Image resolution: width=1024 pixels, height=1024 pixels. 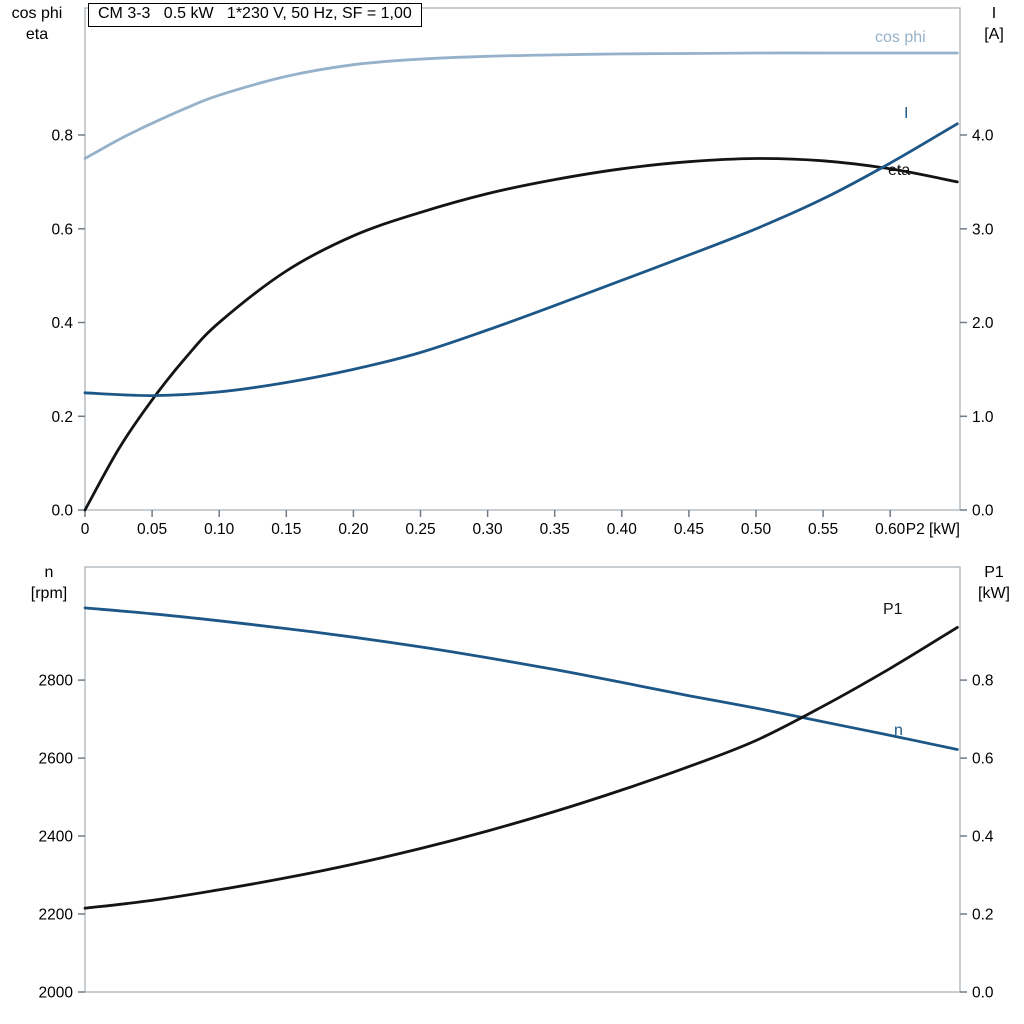 What do you see at coordinates (286, 529) in the screenshot?
I see `tick-label: 0.15` at bounding box center [286, 529].